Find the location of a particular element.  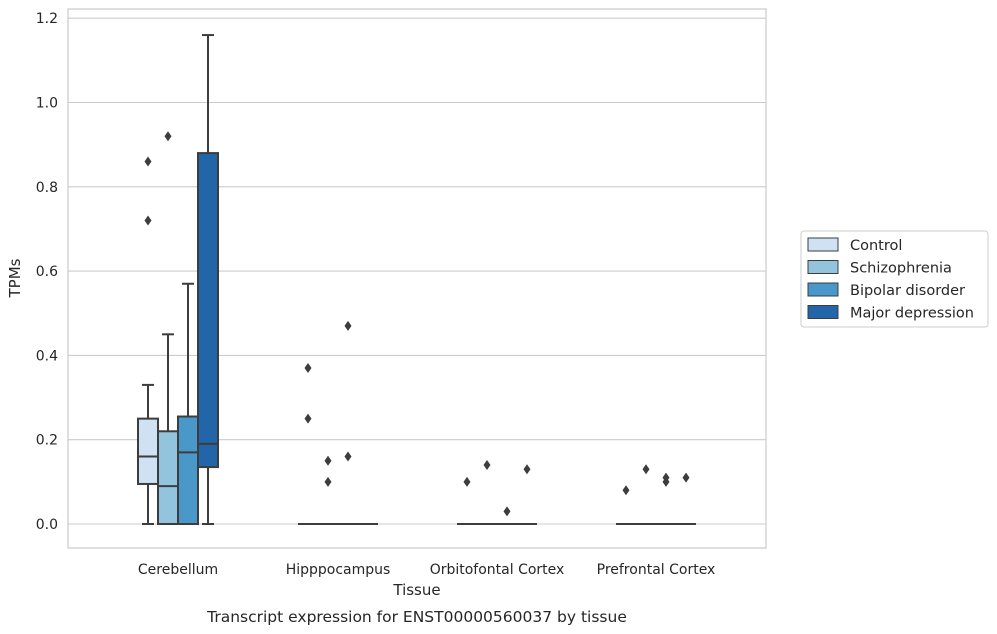

y-tick-label: 0.2 is located at coordinates (47, 441).